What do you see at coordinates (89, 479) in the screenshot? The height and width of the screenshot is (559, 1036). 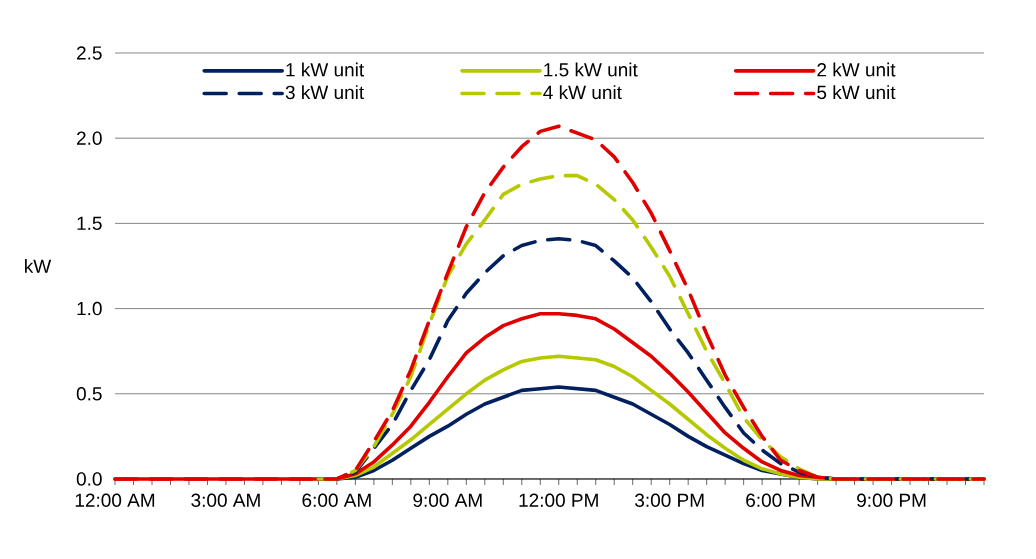 I see `y-tick-label: 0.0` at bounding box center [89, 479].